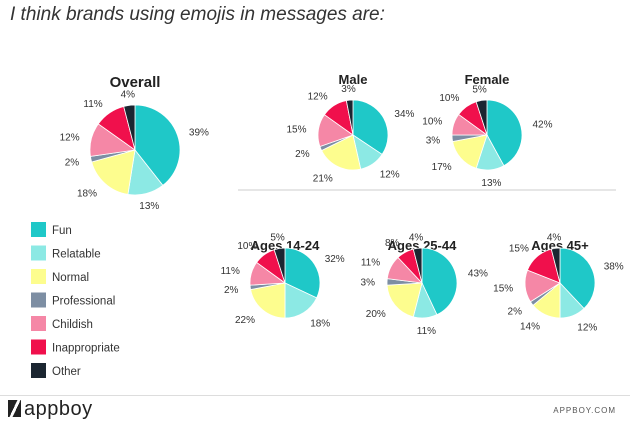  What do you see at coordinates (58, 409) in the screenshot?
I see `brand-name: appboy` at bounding box center [58, 409].